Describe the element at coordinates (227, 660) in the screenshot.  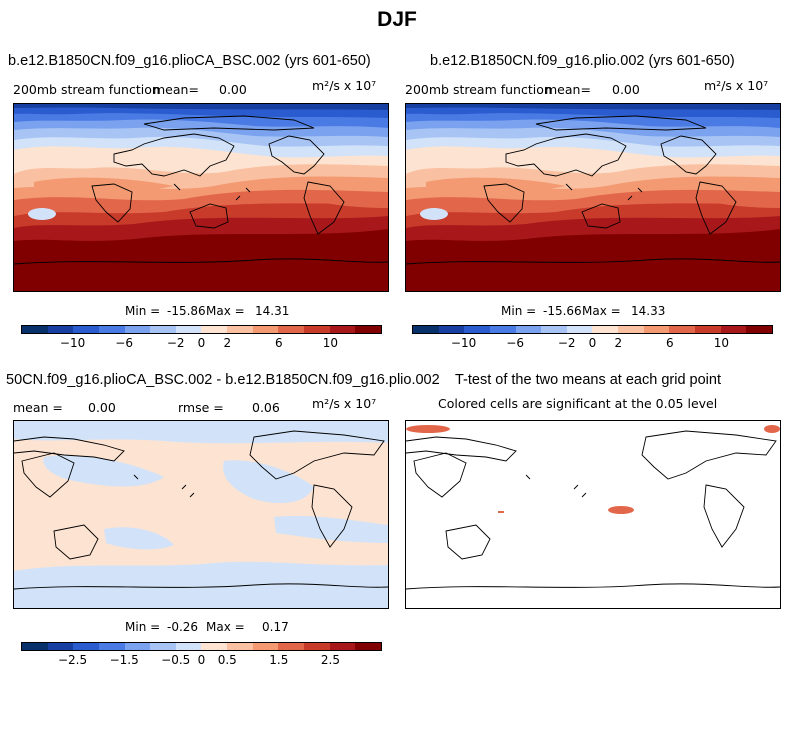
I see `colorbar-tick-label: 0.5` at that location.